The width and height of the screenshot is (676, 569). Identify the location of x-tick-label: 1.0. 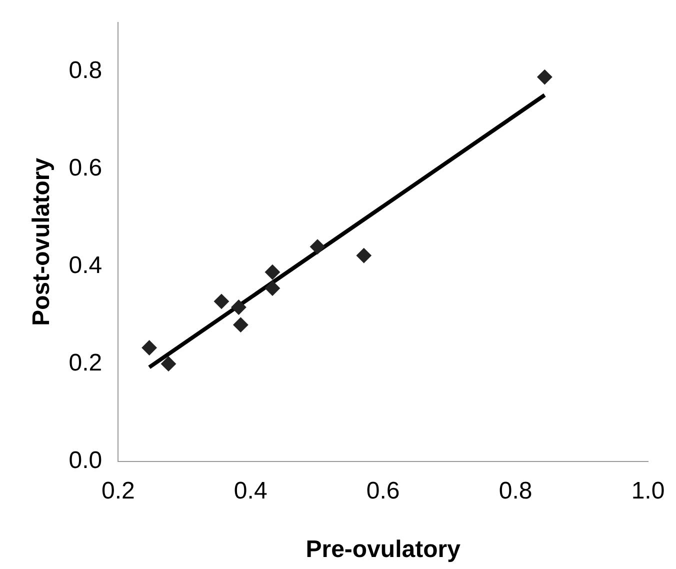
(648, 490).